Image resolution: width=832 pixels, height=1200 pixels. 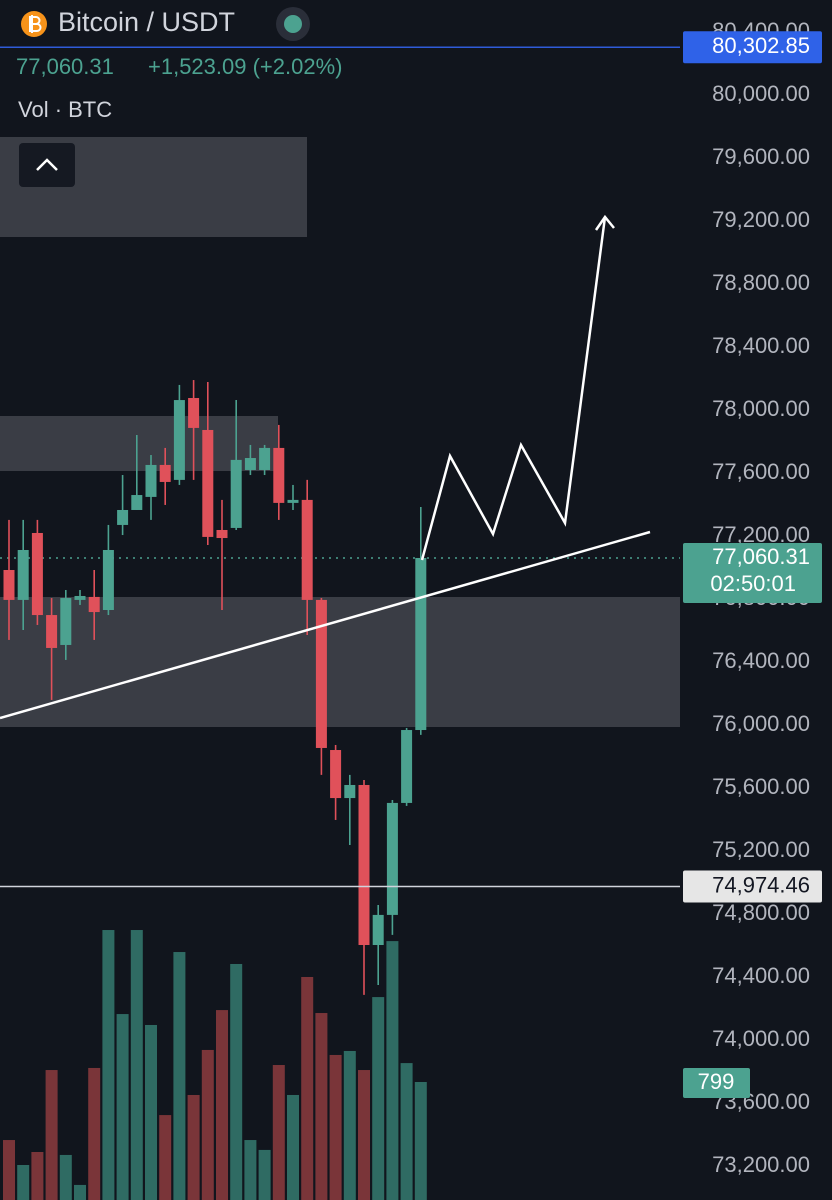 I want to click on symbol-title: Bitcoin / USDT, so click(x=146, y=22).